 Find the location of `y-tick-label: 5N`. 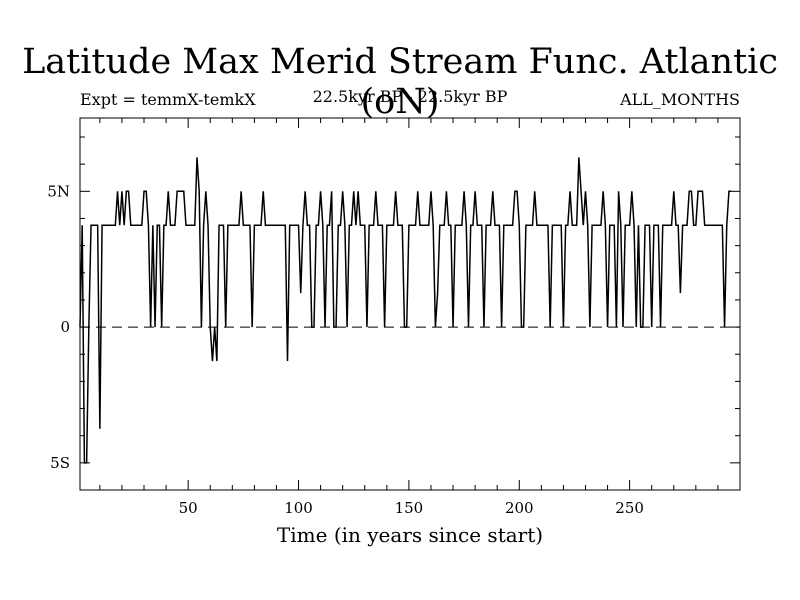

y-tick-label: 5N is located at coordinates (58, 191).